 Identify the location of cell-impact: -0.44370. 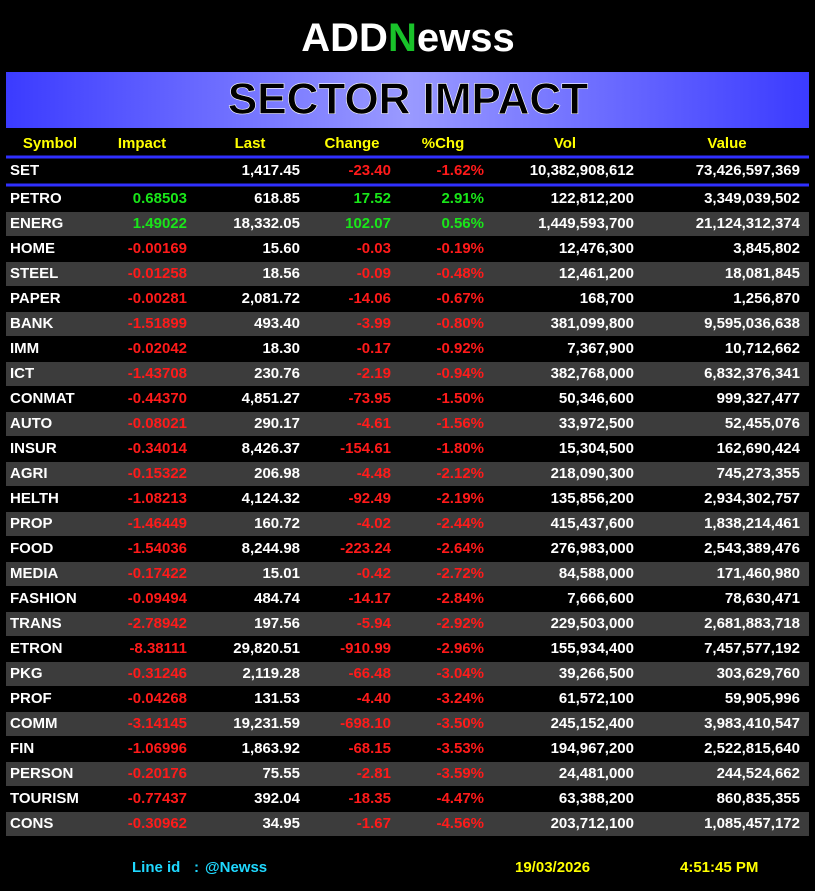
(157, 398).